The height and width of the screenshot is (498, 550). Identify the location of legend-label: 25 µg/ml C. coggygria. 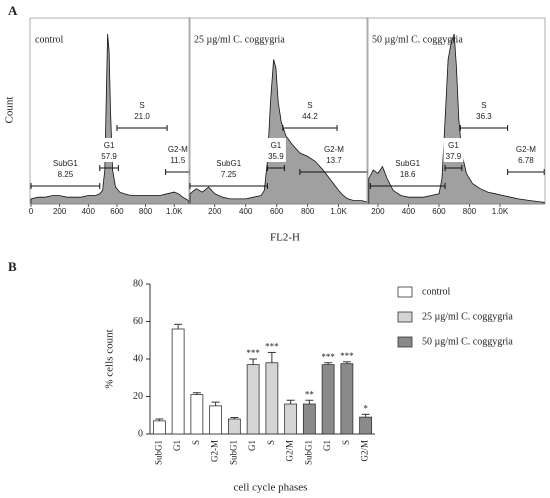
(467, 316).